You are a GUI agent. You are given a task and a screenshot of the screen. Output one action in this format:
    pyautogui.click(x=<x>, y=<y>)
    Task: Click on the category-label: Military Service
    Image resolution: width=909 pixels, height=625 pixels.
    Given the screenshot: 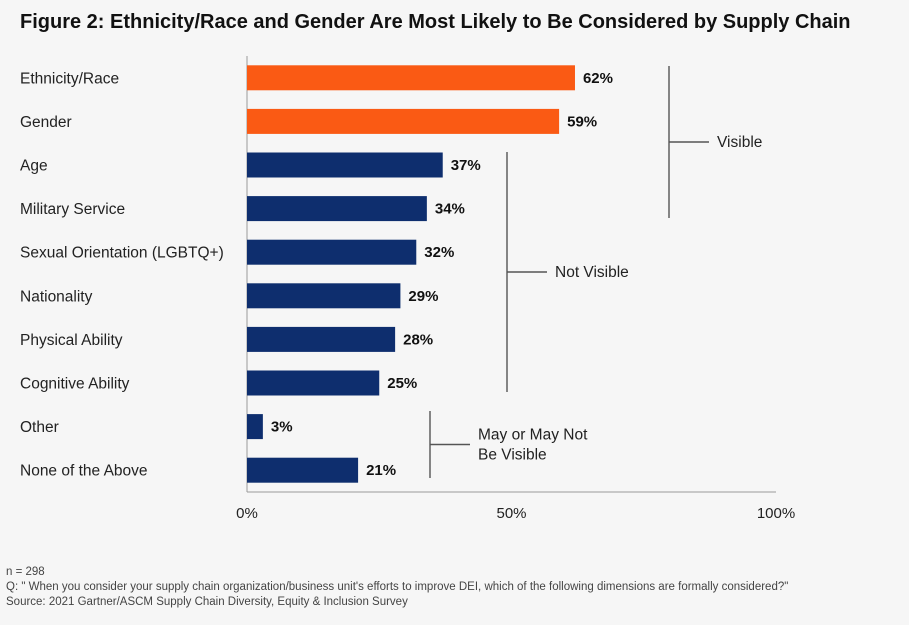 What is the action you would take?
    pyautogui.click(x=72, y=209)
    